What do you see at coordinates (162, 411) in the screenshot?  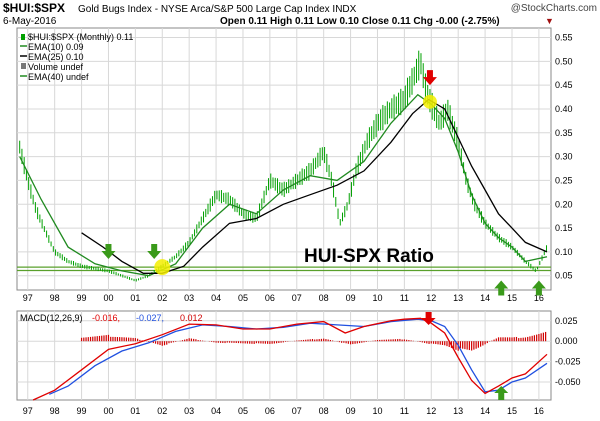 I see `x-tick-label: 02` at bounding box center [162, 411].